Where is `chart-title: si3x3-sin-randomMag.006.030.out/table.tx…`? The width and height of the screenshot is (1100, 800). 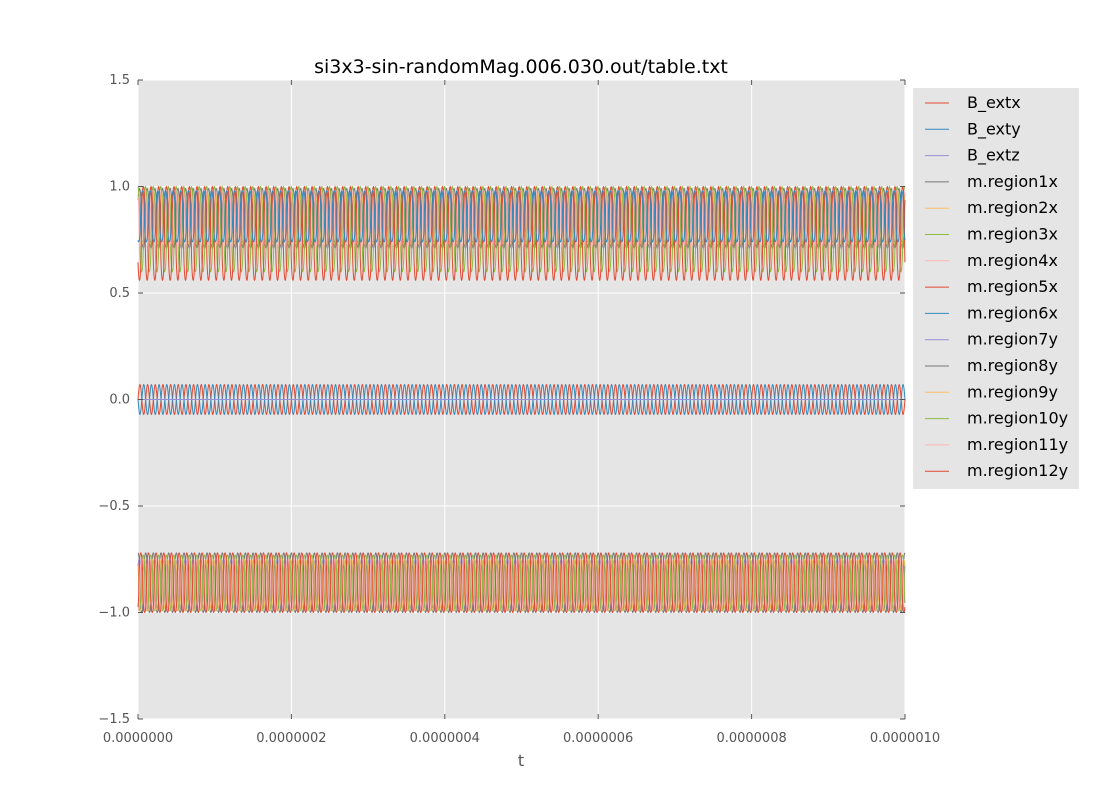
chart-title: si3x3-sin-randomMag.006.030.out/table.tx… is located at coordinates (521, 67).